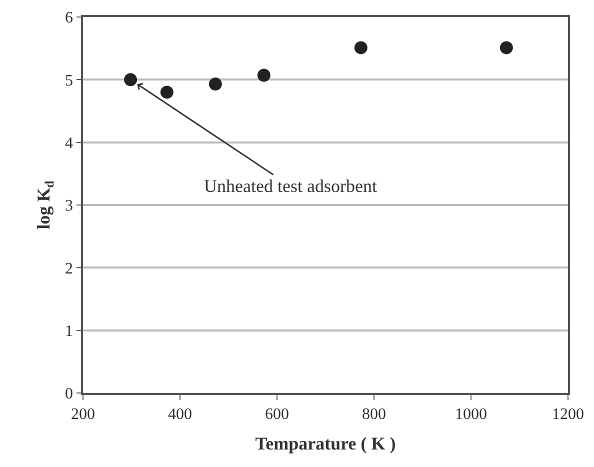 This screenshot has width=594, height=467. Describe the element at coordinates (69, 331) in the screenshot. I see `y-tick-label: 1` at that location.